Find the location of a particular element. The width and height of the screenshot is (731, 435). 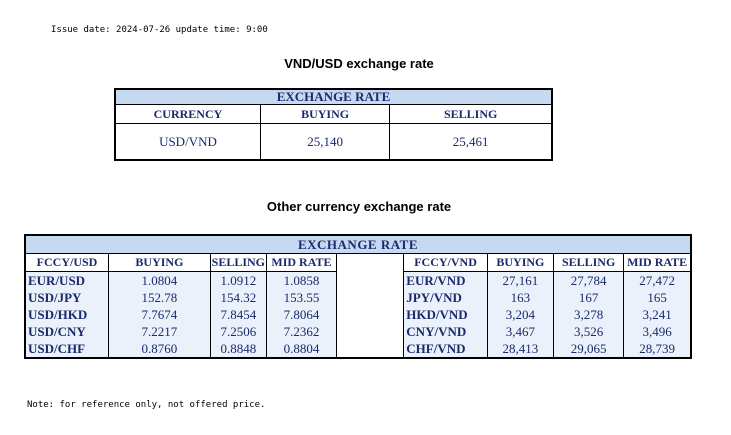

column-header-fccy-usd: FCCY/USD is located at coordinates (67, 262).